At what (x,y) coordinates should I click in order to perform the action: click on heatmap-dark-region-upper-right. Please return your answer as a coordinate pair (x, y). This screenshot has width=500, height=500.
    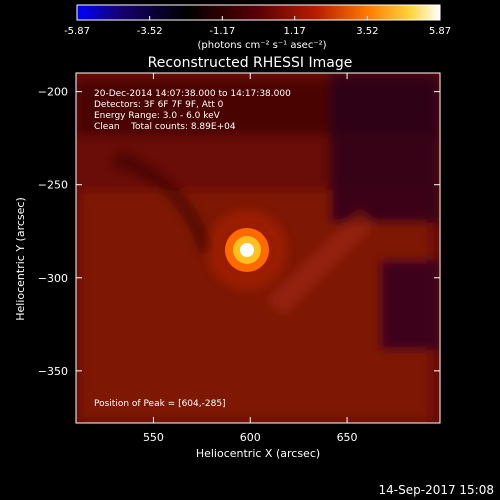
    Looking at the image, I should click on (385, 148).